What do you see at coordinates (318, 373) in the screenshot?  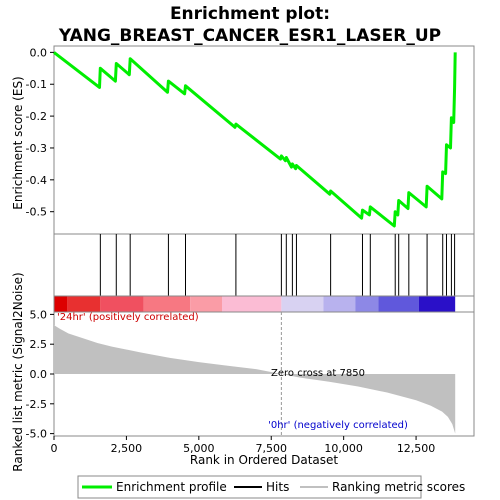 I see `zero-cross-label: Zero cross at 7850` at bounding box center [318, 373].